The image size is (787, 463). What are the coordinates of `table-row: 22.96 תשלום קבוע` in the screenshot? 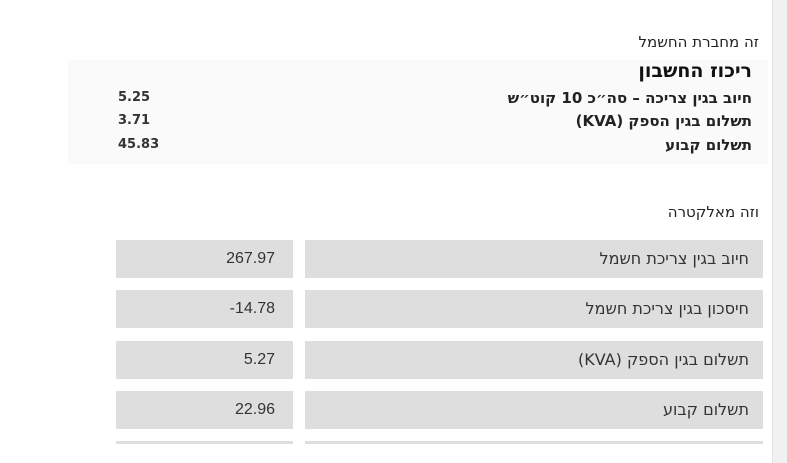 It's located at (439, 410).